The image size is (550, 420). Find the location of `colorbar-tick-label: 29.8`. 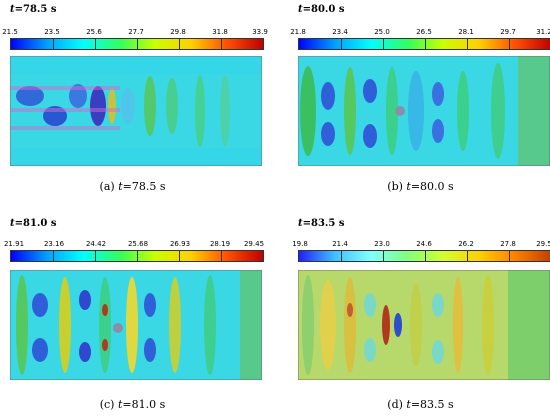

colorbar-tick-label: 29.8 is located at coordinates (178, 32).